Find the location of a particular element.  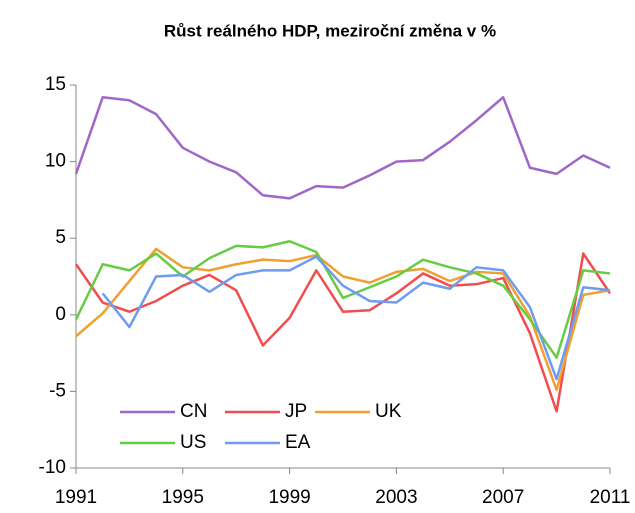

y-tick-label: 0 is located at coordinates (60, 314).